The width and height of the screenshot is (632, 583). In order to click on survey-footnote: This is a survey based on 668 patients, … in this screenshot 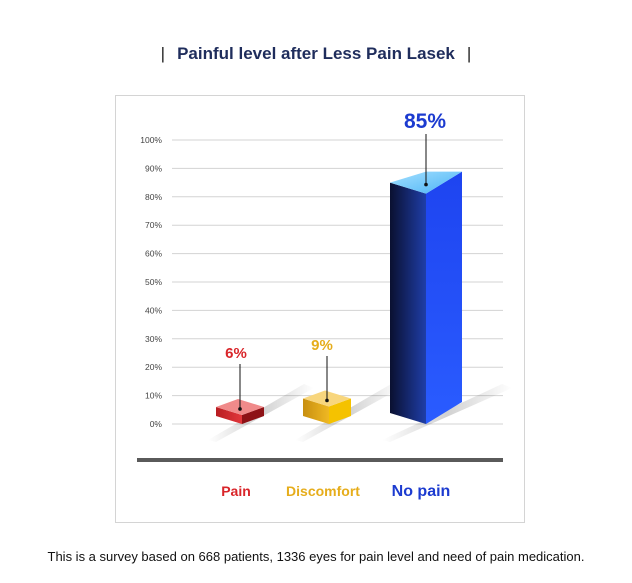, I will do `click(316, 556)`.